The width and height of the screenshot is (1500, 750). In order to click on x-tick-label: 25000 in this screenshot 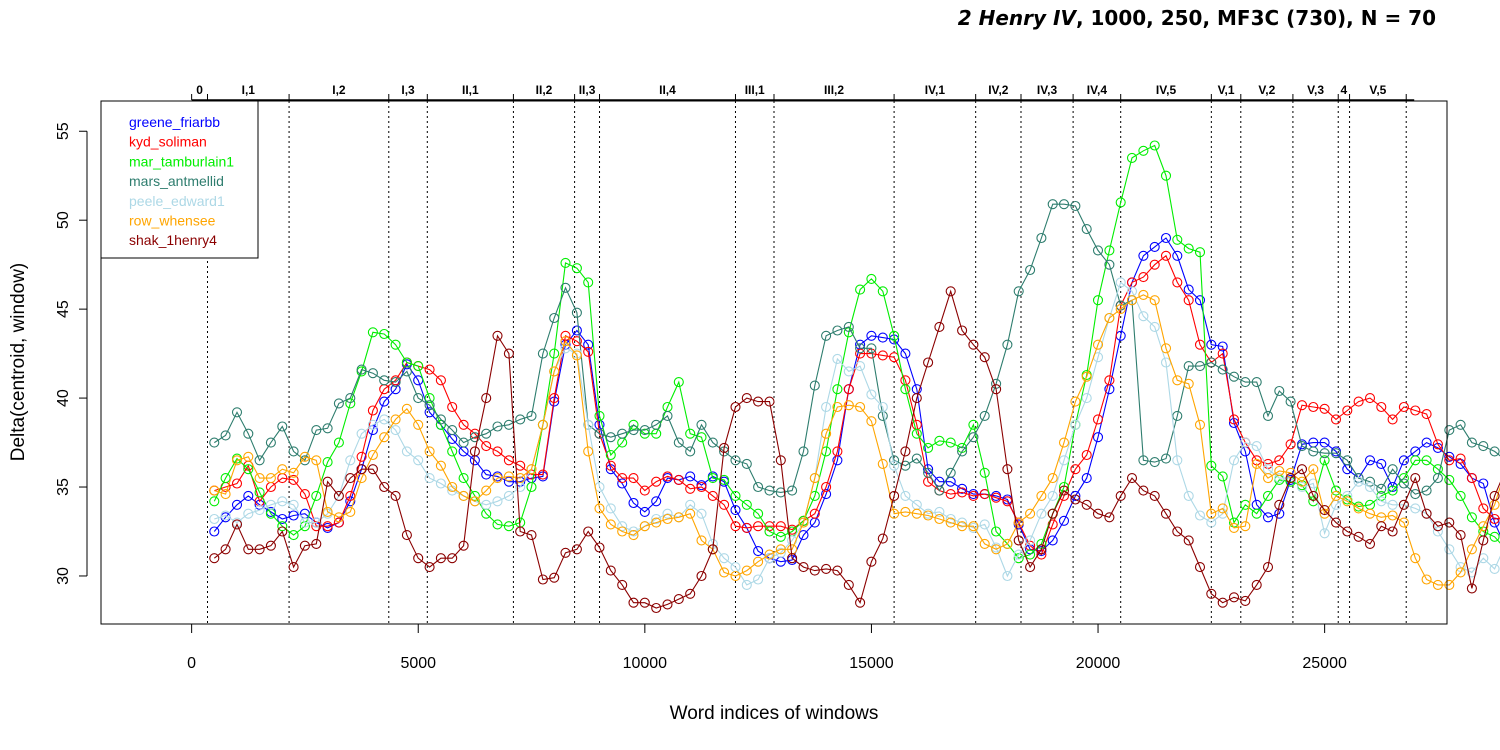, I will do `click(1324, 663)`.